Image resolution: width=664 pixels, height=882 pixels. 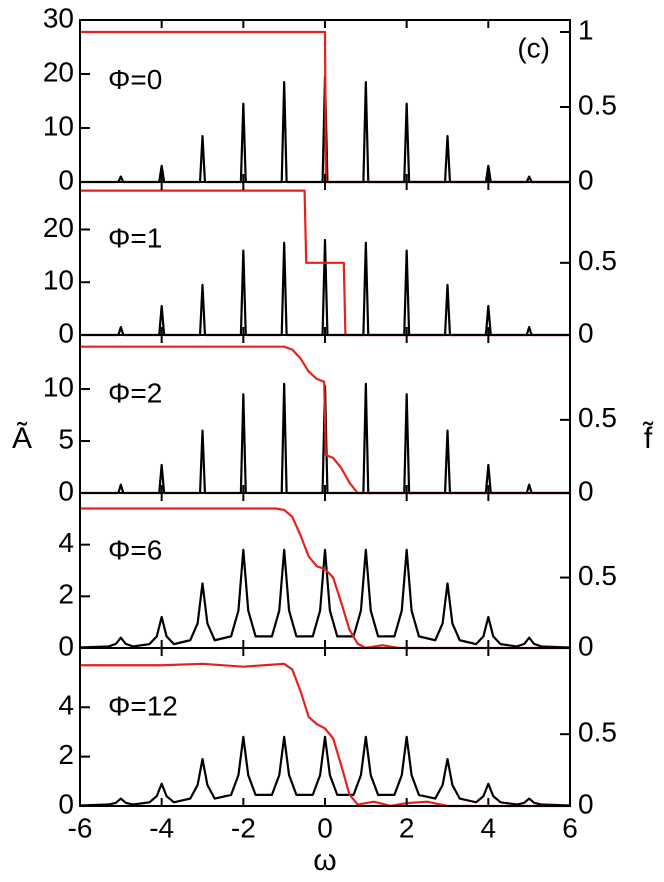 I want to click on x-tick-label: 6, so click(x=570, y=827).